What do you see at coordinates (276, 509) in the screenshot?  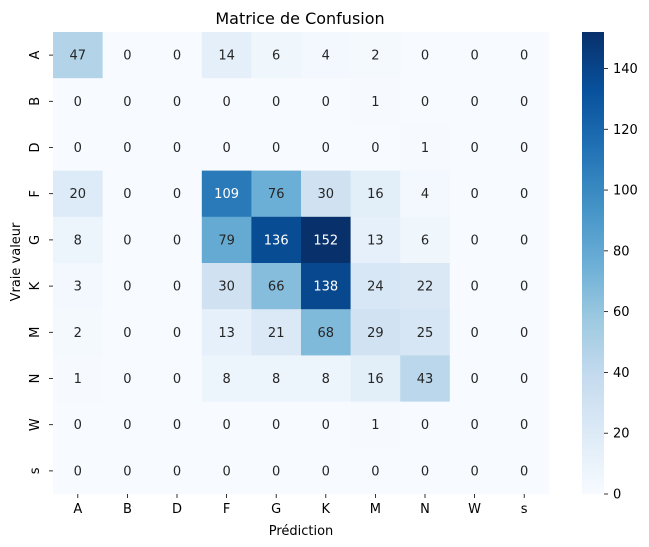 I see `x-tick-label: G` at bounding box center [276, 509].